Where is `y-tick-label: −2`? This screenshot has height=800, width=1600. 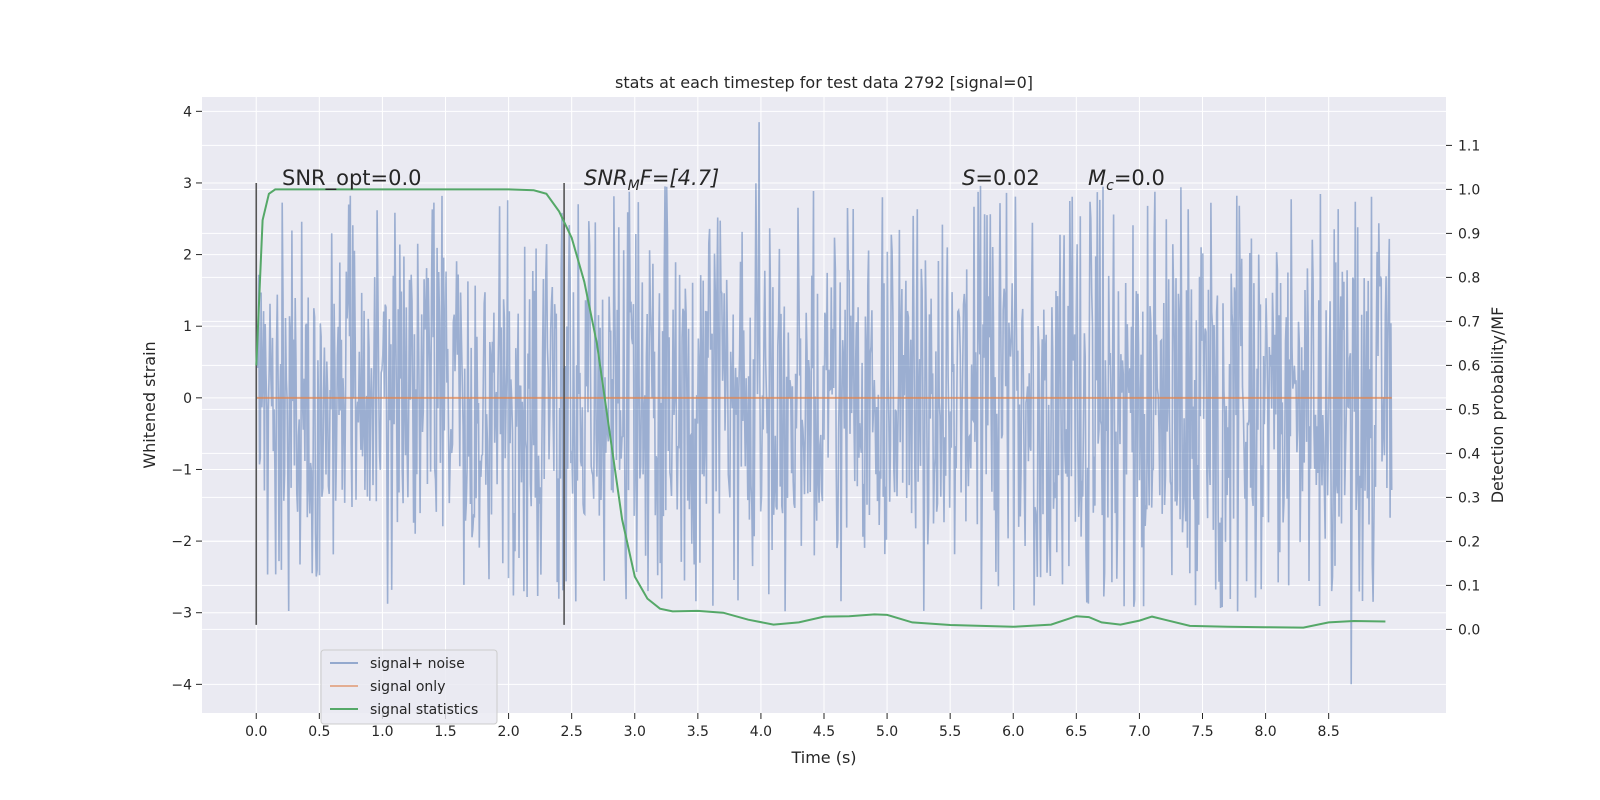 y-tick-label: −2 is located at coordinates (181, 542).